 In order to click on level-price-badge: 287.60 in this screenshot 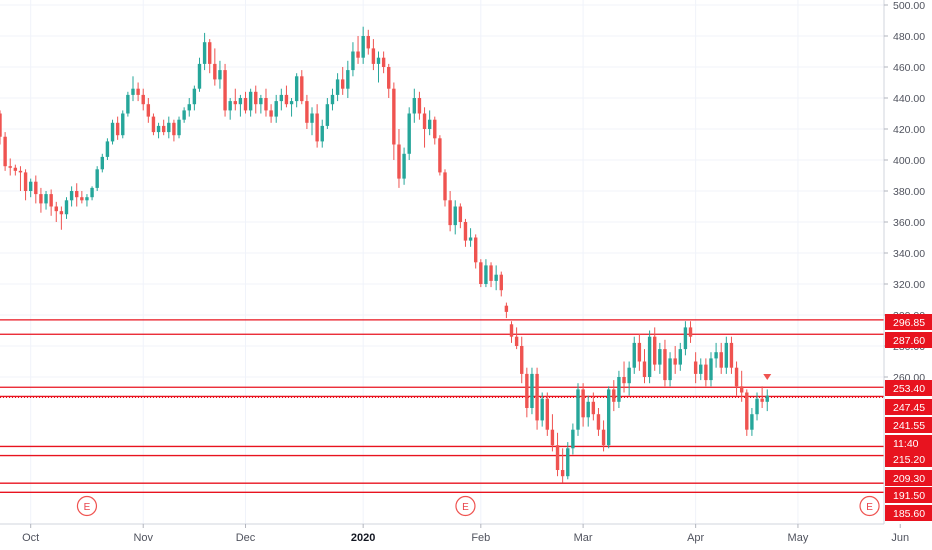, I will do `click(908, 340)`.